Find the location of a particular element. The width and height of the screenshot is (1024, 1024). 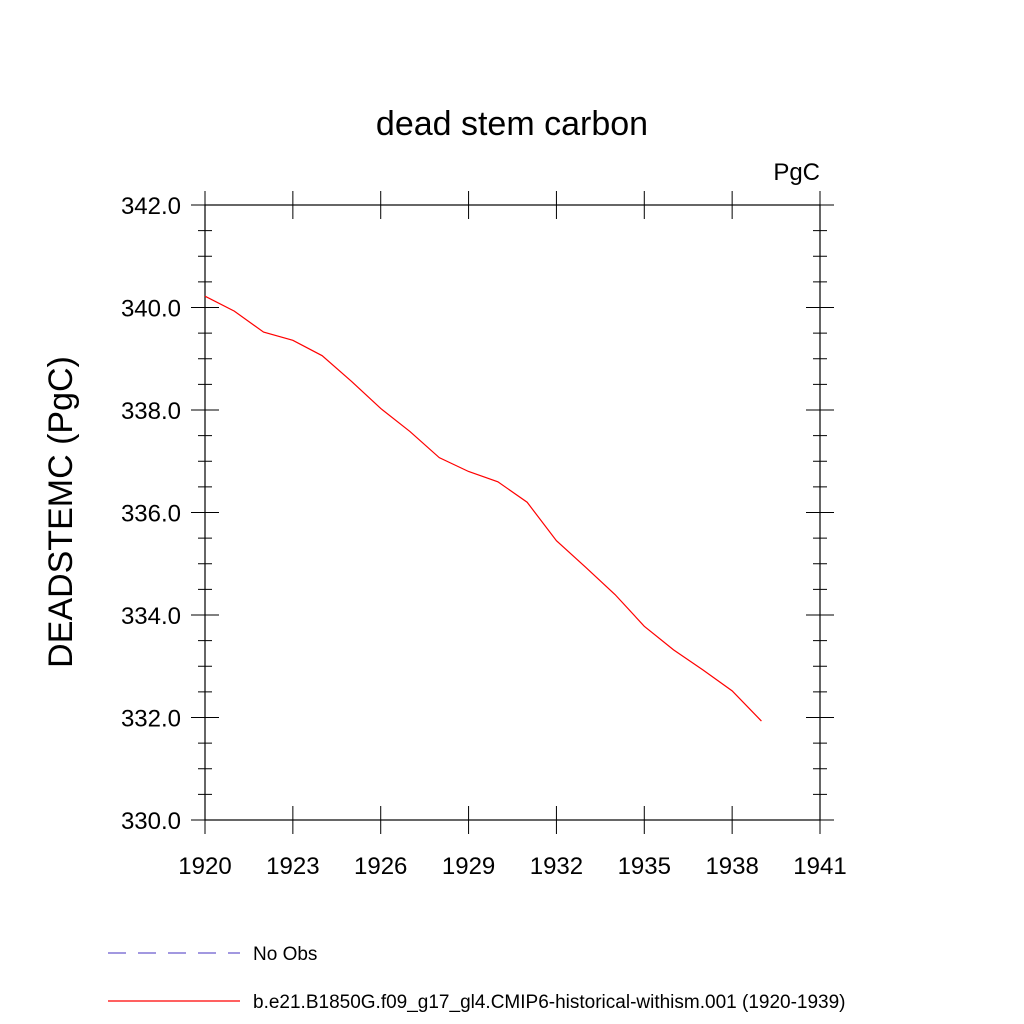

y-tick-label: 334.0 is located at coordinates (151, 616).